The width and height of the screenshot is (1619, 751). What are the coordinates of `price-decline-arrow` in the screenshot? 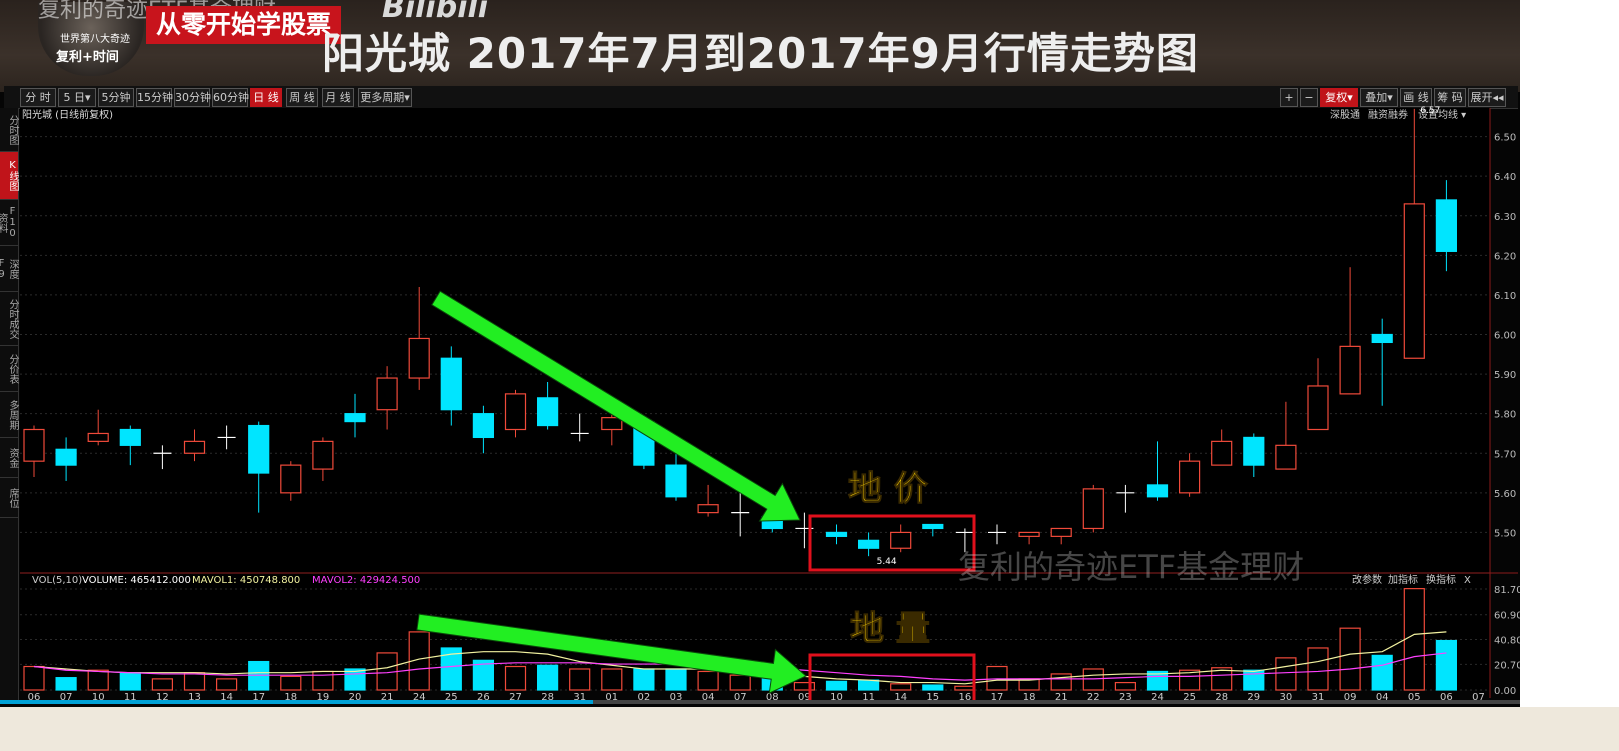 It's located at (616, 406).